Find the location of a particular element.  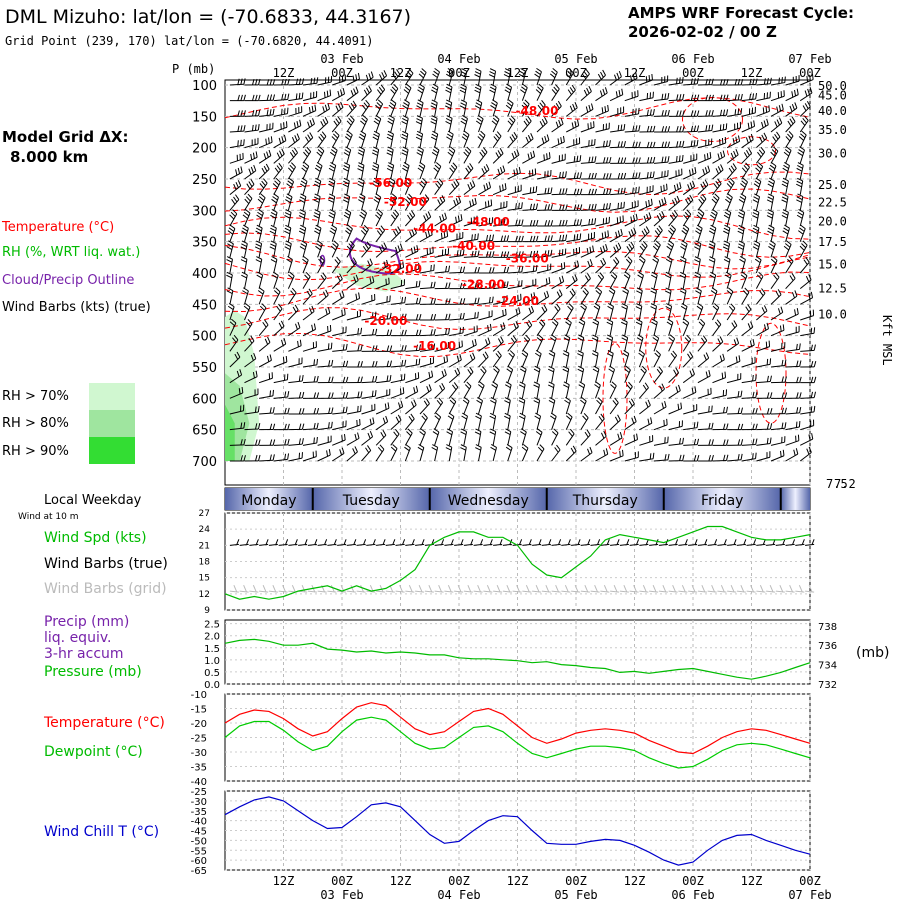

temperature-label: Temperature (°C) is located at coordinates (104, 723).